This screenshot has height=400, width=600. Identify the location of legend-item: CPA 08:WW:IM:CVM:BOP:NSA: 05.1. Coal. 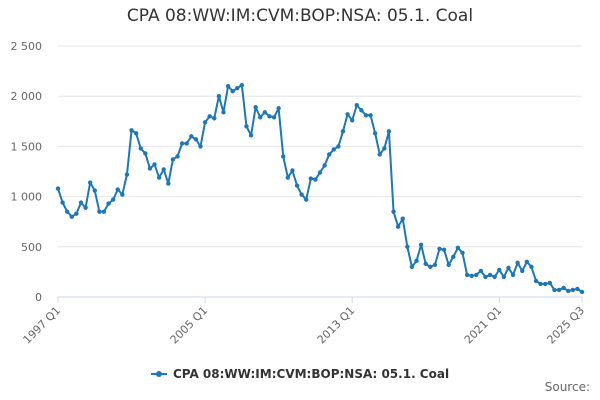
(299, 374).